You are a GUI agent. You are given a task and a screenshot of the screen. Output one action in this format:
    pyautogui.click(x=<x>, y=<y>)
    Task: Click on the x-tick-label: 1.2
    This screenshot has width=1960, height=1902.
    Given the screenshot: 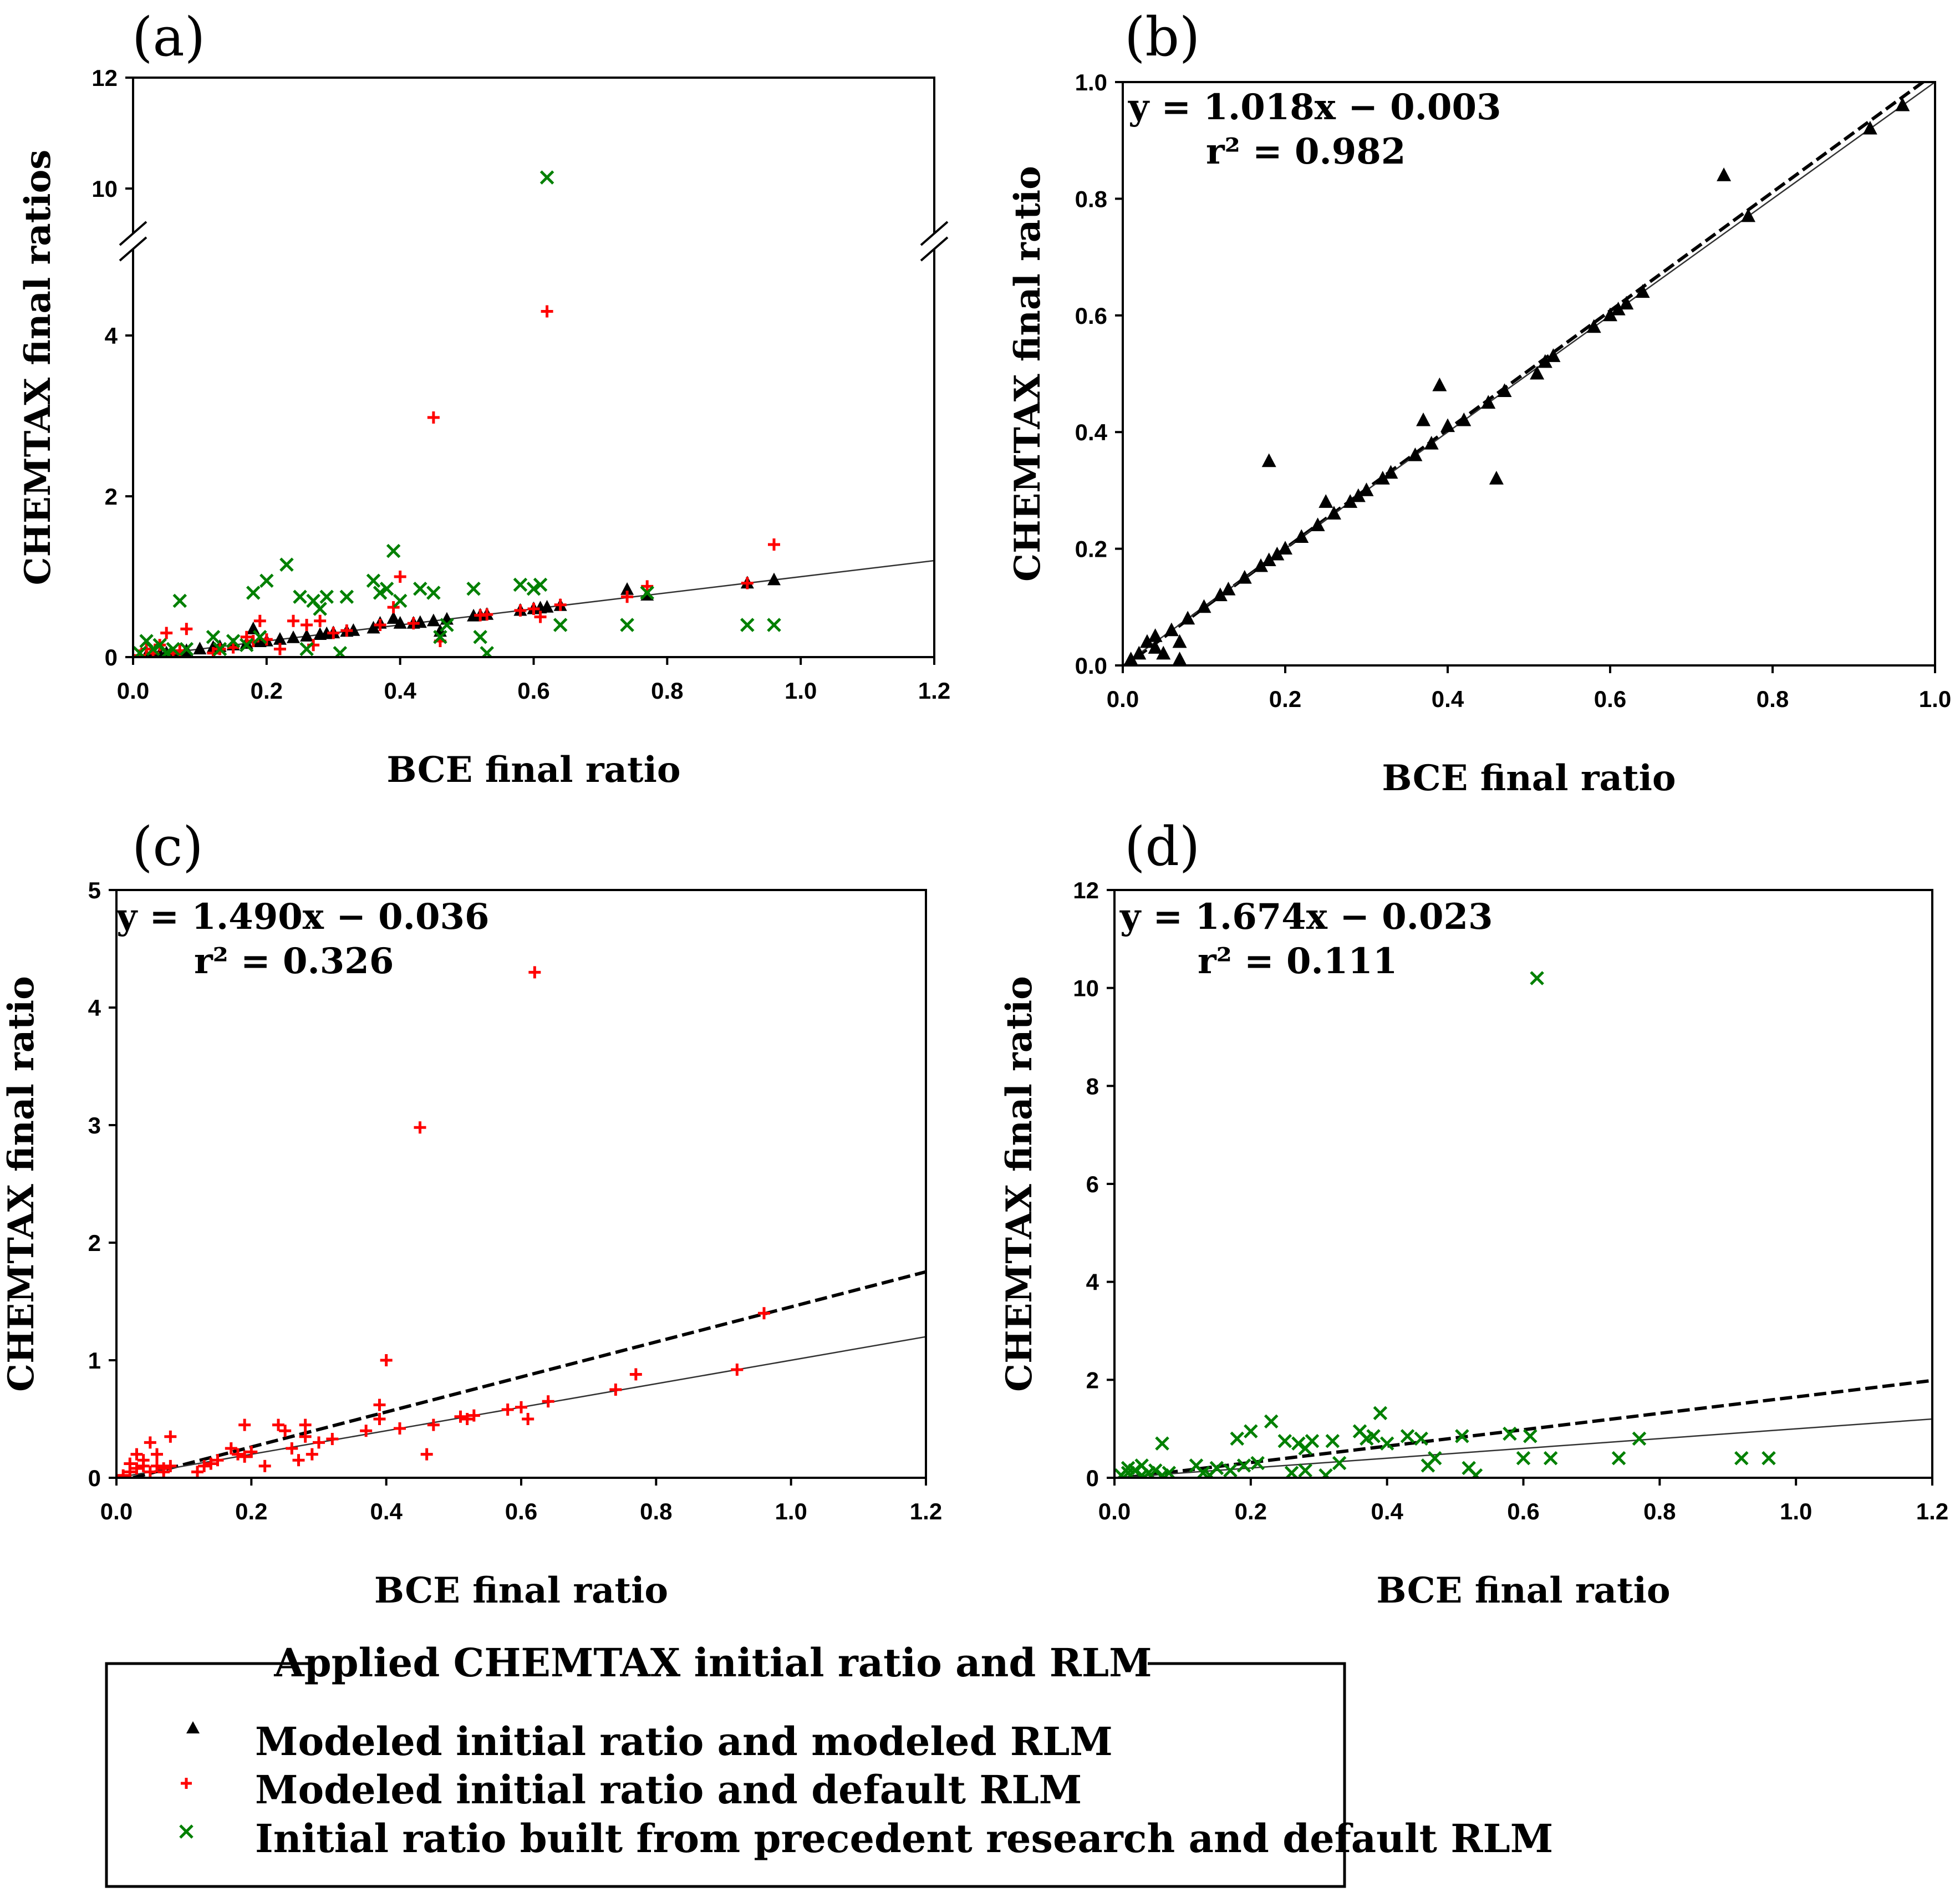 What is the action you would take?
    pyautogui.click(x=934, y=691)
    